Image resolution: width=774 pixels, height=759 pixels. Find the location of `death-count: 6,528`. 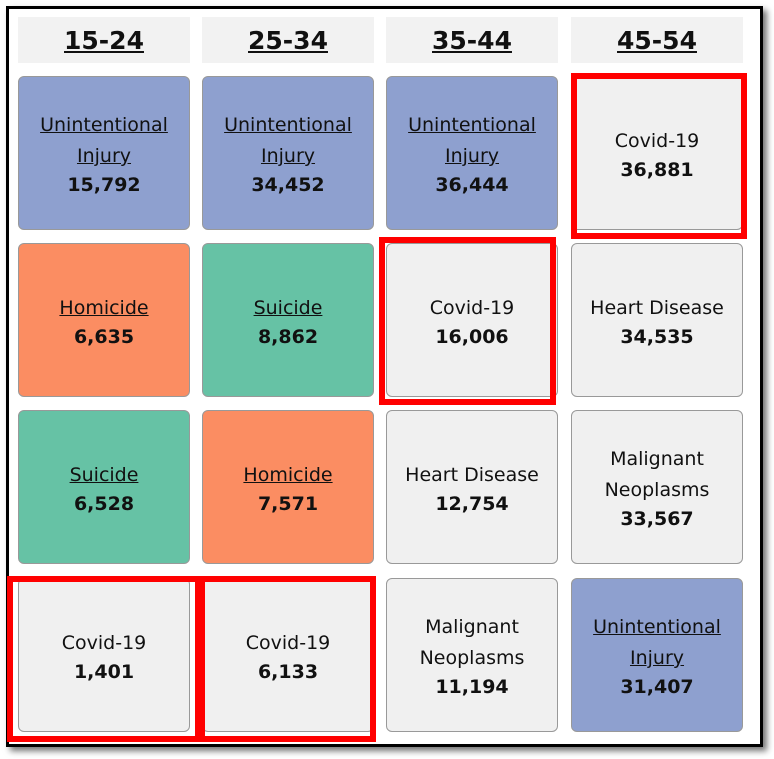

death-count: 6,528 is located at coordinates (104, 503).